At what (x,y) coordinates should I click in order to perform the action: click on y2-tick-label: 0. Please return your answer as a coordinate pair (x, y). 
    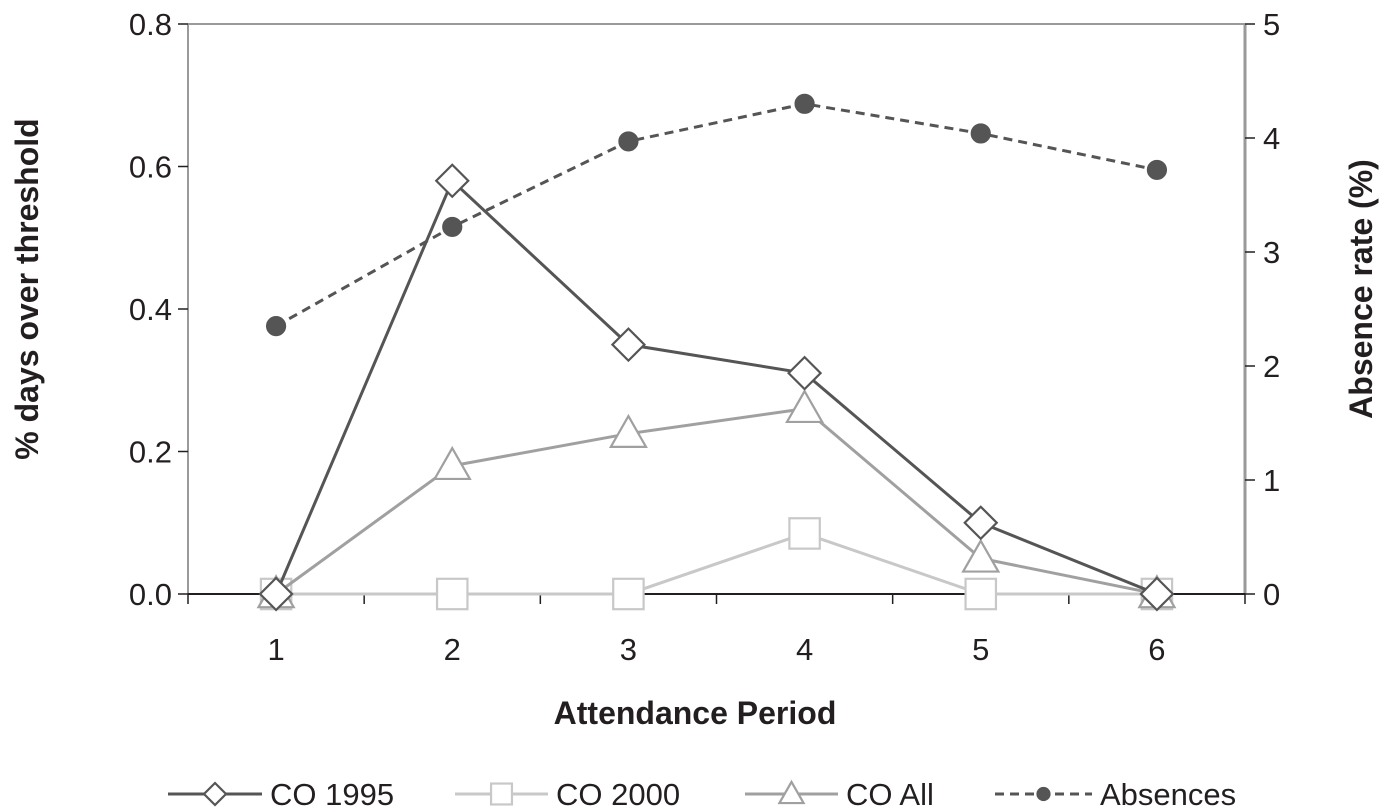
    Looking at the image, I should click on (1271, 594).